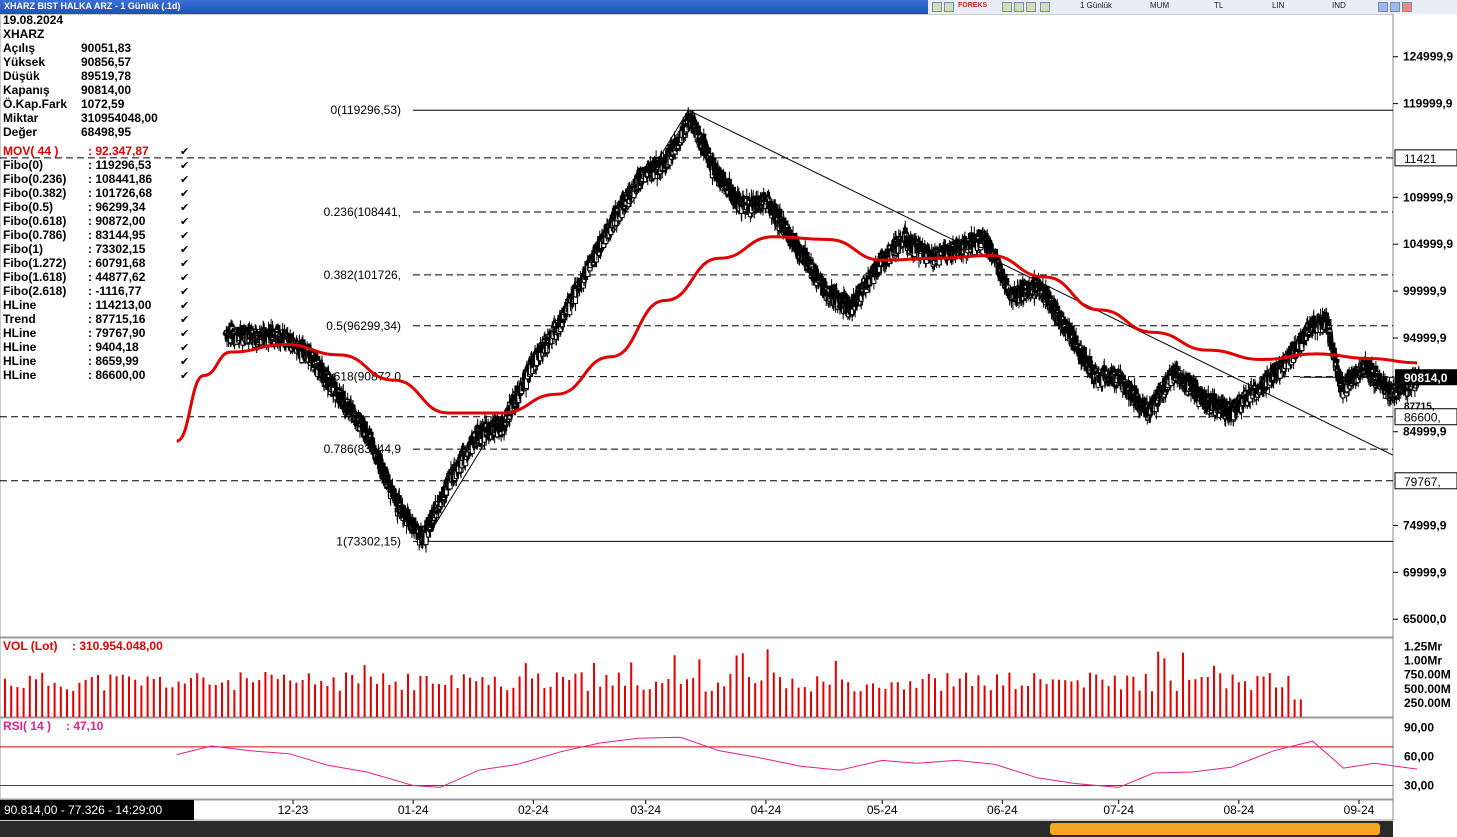  I want to click on price-tick-label: 119999,9, so click(1428, 104).